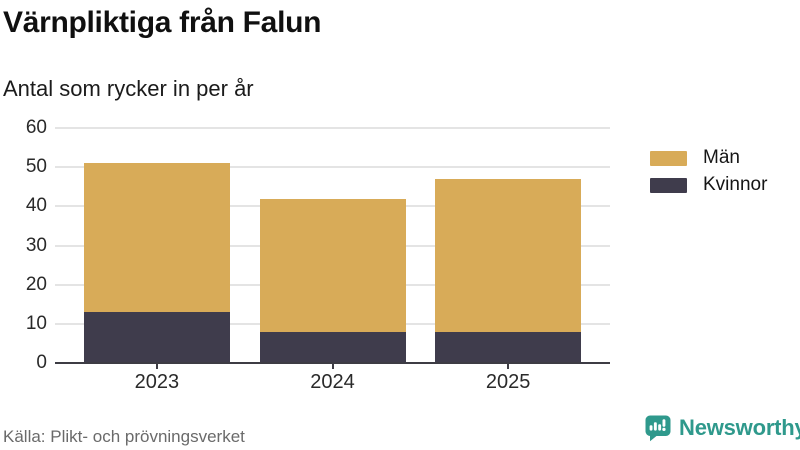  Describe the element at coordinates (668, 158) in the screenshot. I see `legend-swatch-man` at that location.